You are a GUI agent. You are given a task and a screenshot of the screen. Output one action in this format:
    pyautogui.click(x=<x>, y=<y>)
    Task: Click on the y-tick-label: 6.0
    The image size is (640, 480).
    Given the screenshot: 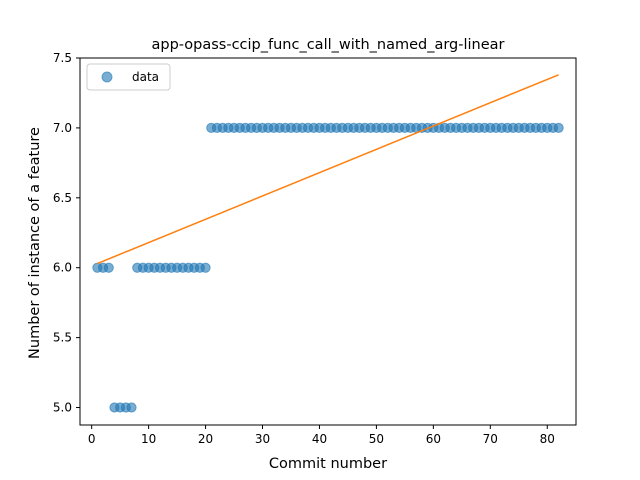 What is the action you would take?
    pyautogui.click(x=62, y=268)
    